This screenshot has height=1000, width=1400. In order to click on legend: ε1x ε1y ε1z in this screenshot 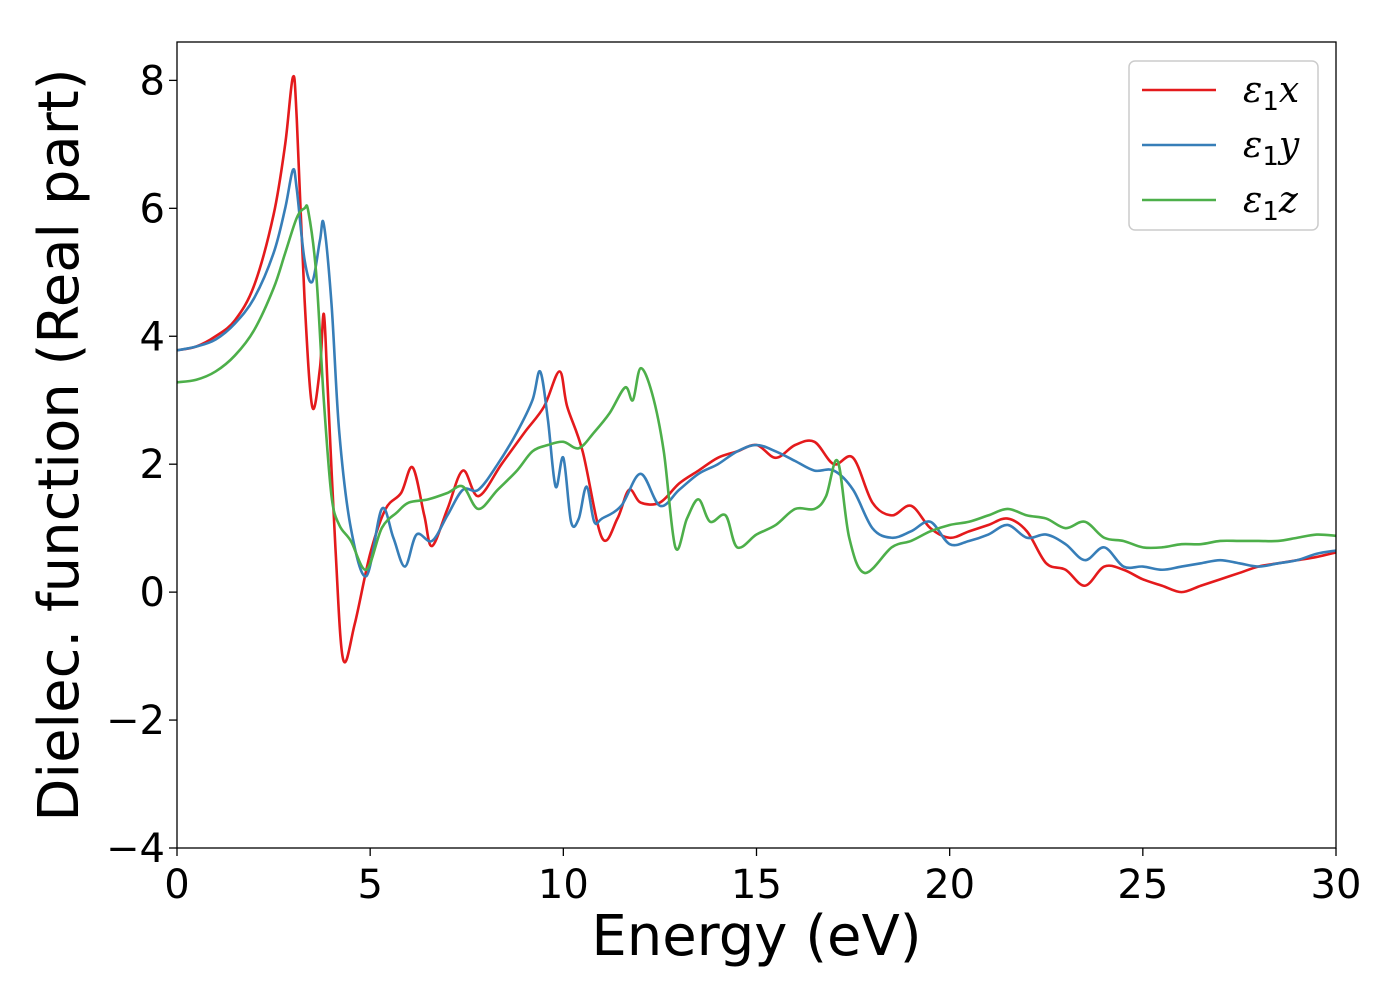, I will do `click(1223, 145)`.